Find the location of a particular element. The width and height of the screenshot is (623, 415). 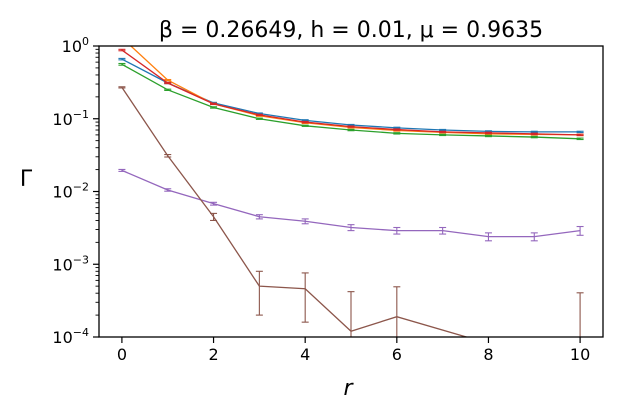

x-tick-label: 6 is located at coordinates (397, 354).